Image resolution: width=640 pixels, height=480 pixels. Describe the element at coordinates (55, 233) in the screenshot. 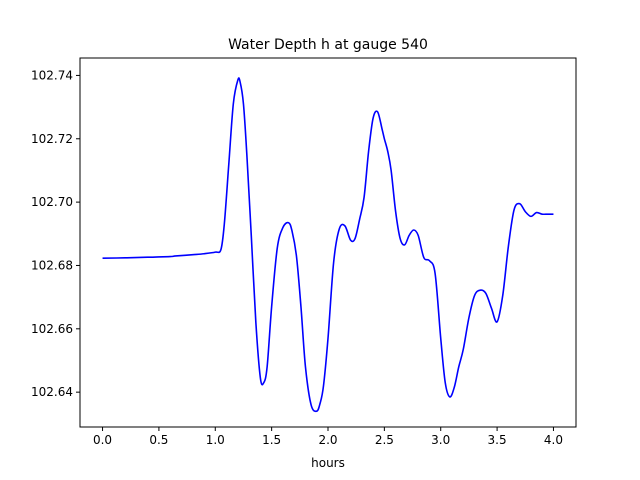

I see `y-axis-ticks: 102.64 102.66 102.68 102.70 102.72 102.74` at that location.